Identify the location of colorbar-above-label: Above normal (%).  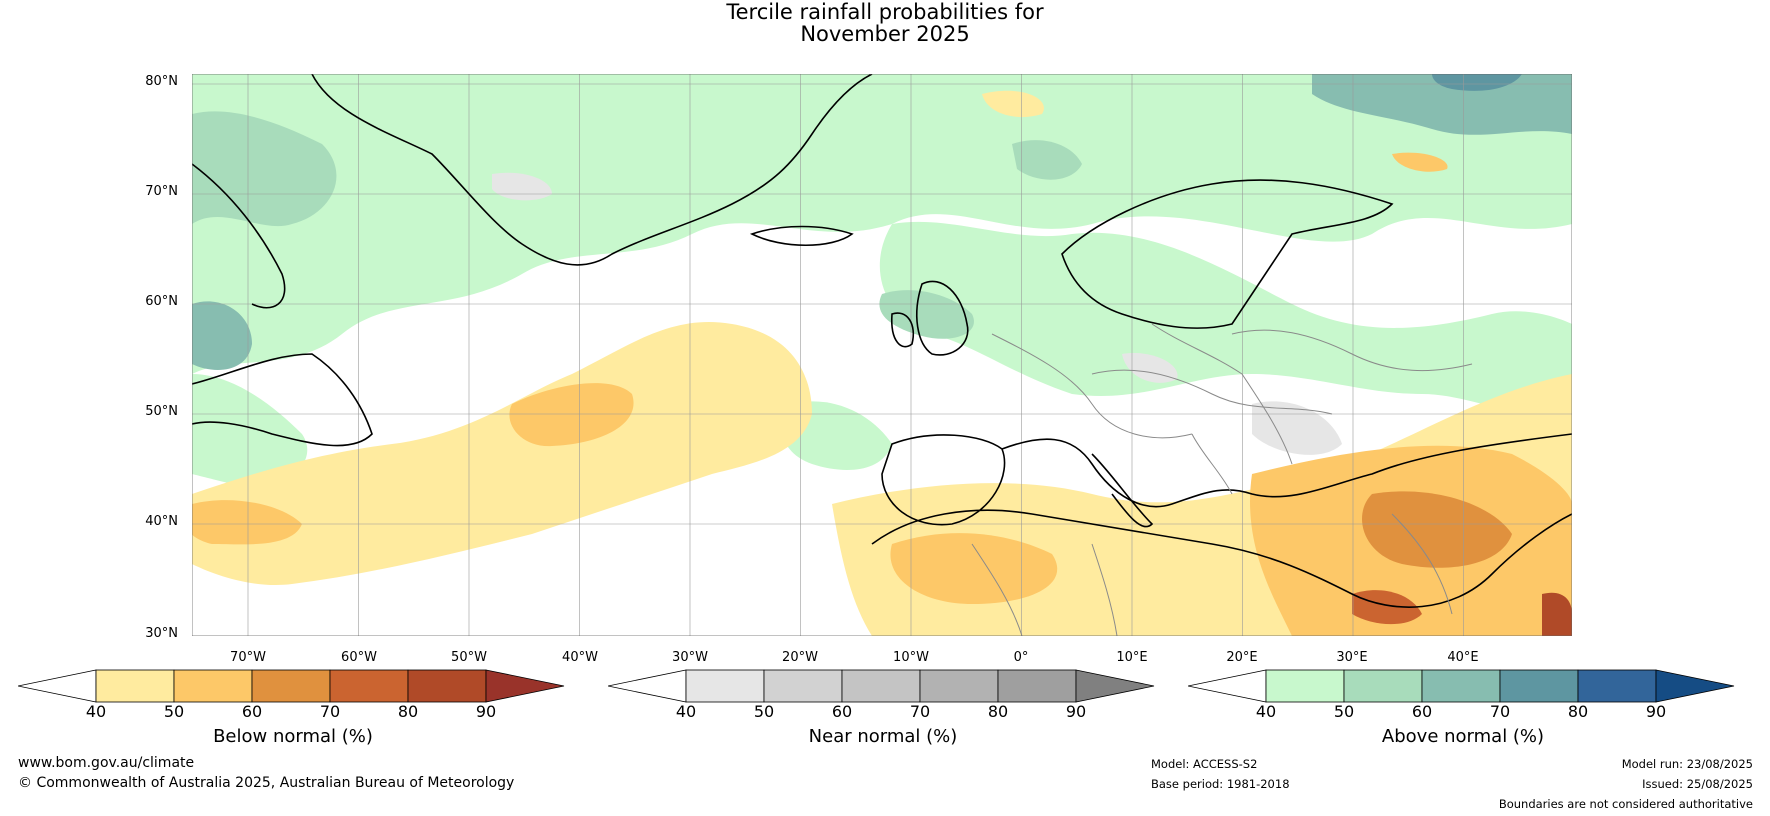
(1463, 736).